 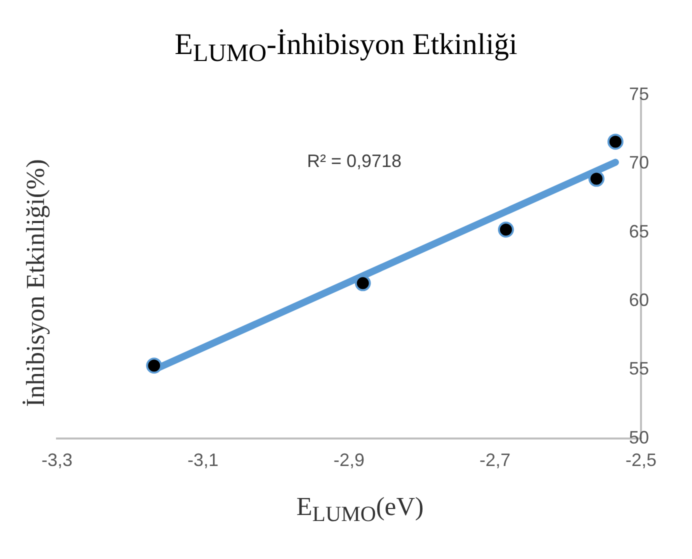 What do you see at coordinates (638, 300) in the screenshot?
I see `y-tick-label: 60` at bounding box center [638, 300].